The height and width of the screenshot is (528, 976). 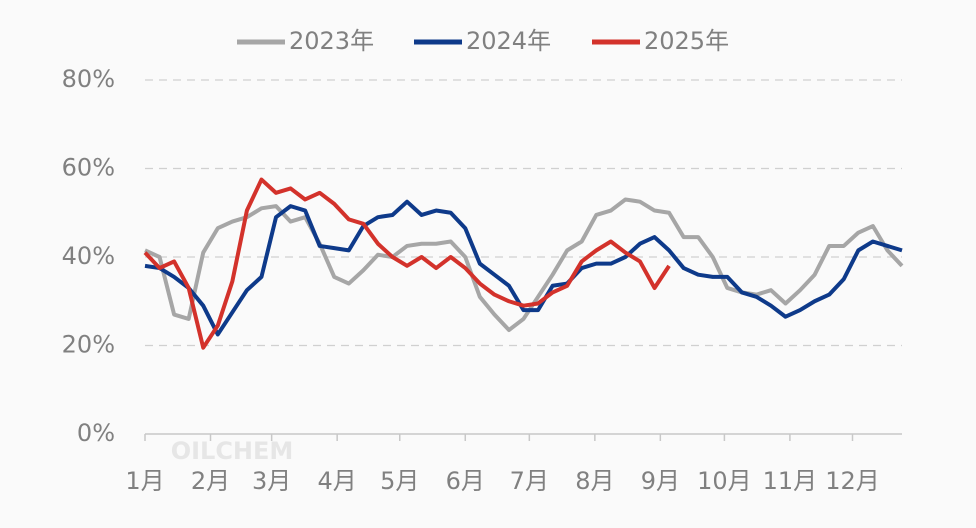 I want to click on x-tick-label: 5月, so click(x=399, y=481).